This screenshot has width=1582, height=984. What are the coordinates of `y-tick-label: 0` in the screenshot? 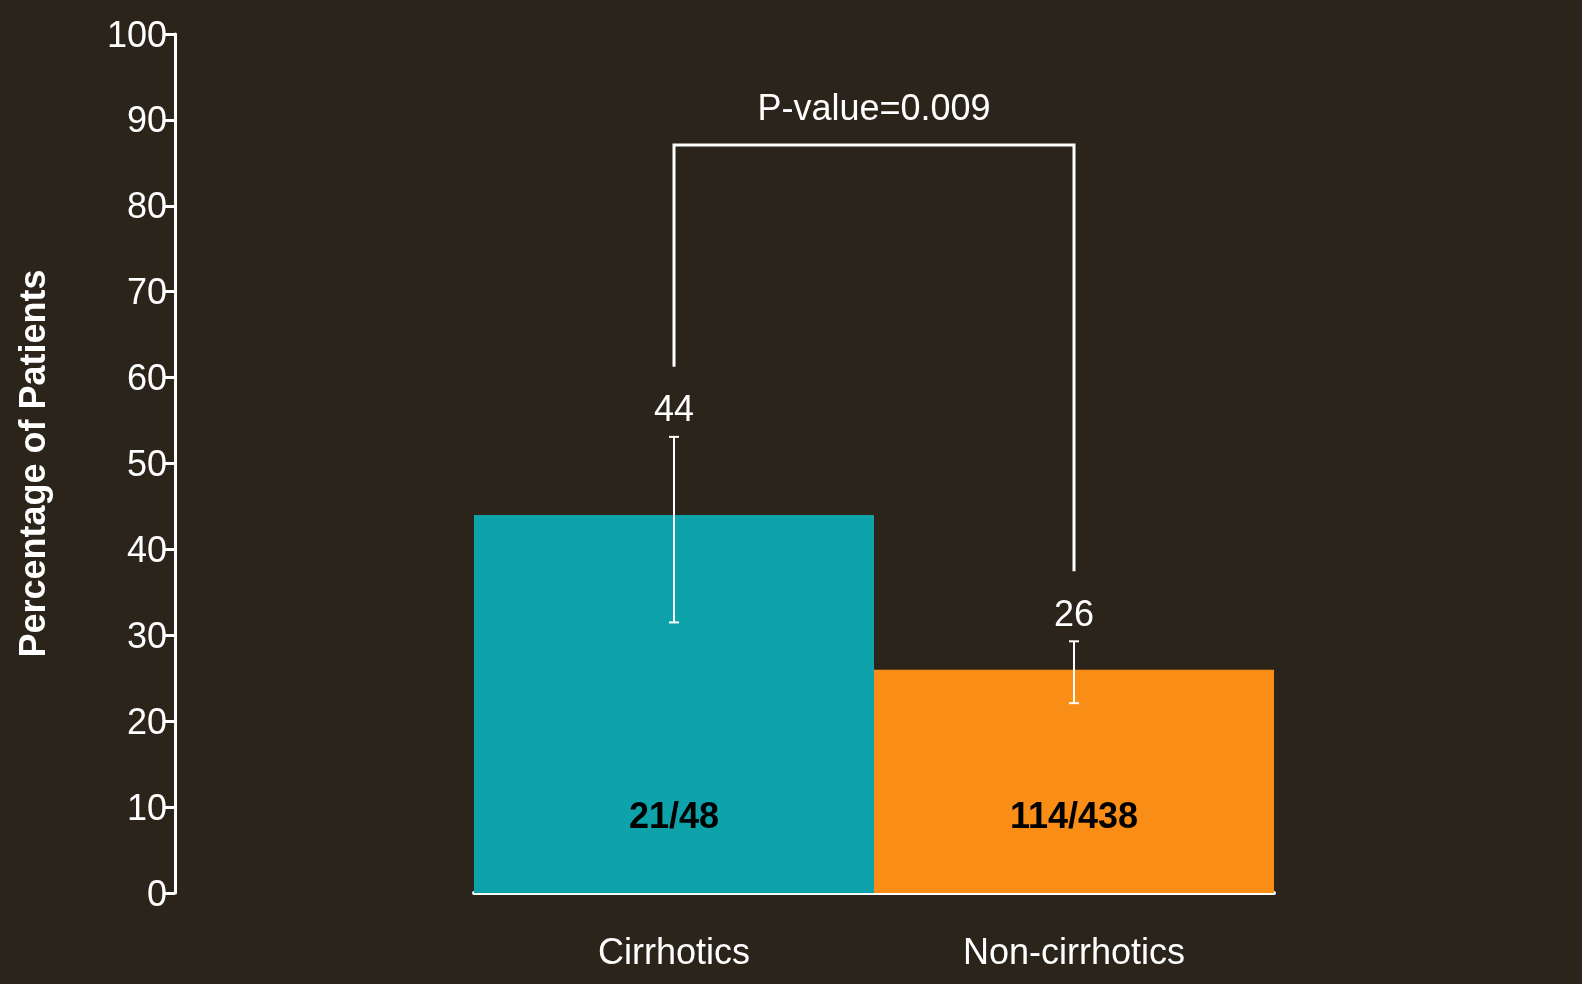 It's located at (156, 893).